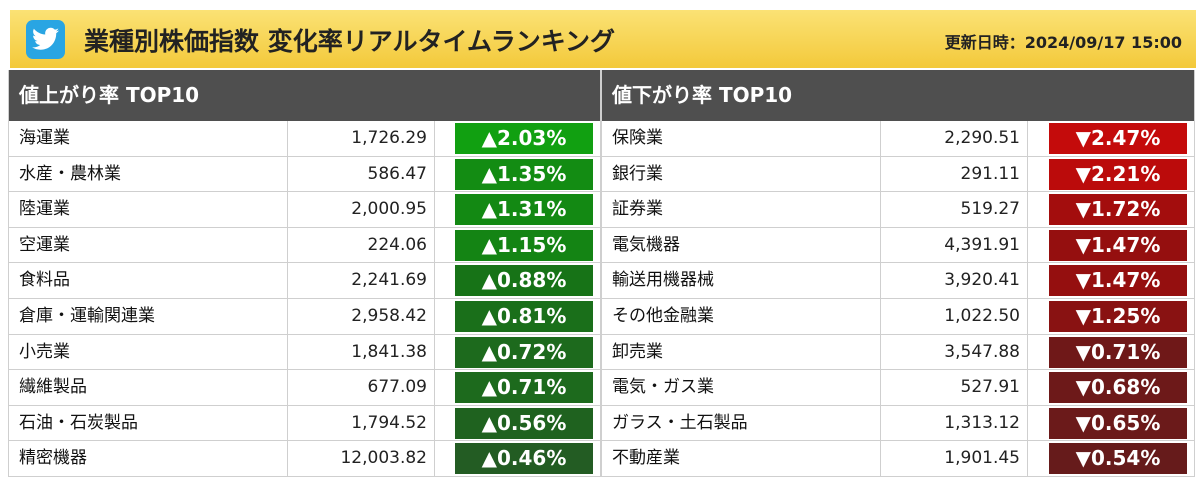  What do you see at coordinates (954, 138) in the screenshot?
I see `index-value: 2,290.51` at bounding box center [954, 138].